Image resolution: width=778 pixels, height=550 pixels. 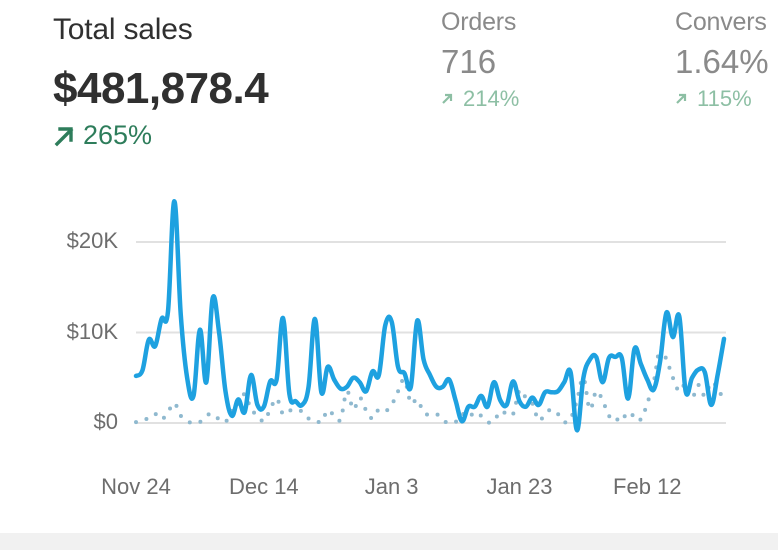 What do you see at coordinates (263, 486) in the screenshot?
I see `x-axis-tick-label: Dec 14` at bounding box center [263, 486].